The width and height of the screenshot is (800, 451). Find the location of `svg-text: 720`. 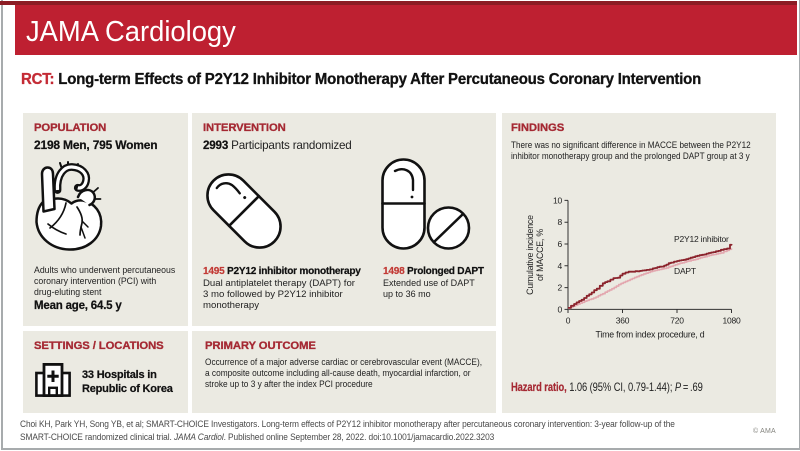

svg-text: 720 is located at coordinates (677, 321).